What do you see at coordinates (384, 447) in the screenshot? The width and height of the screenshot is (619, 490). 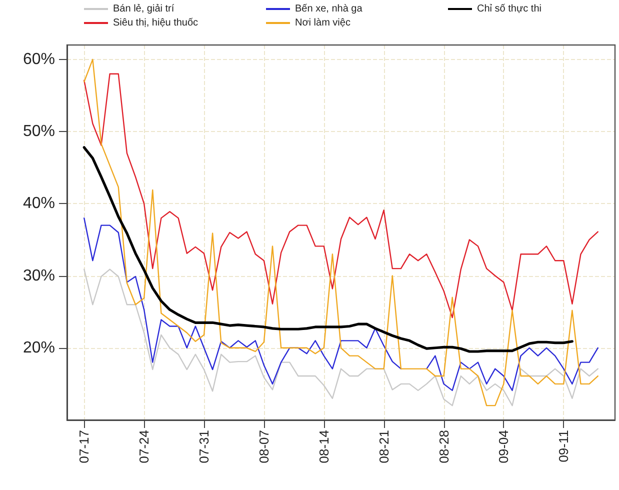 I see `x-tick-label: 08-21` at bounding box center [384, 447].